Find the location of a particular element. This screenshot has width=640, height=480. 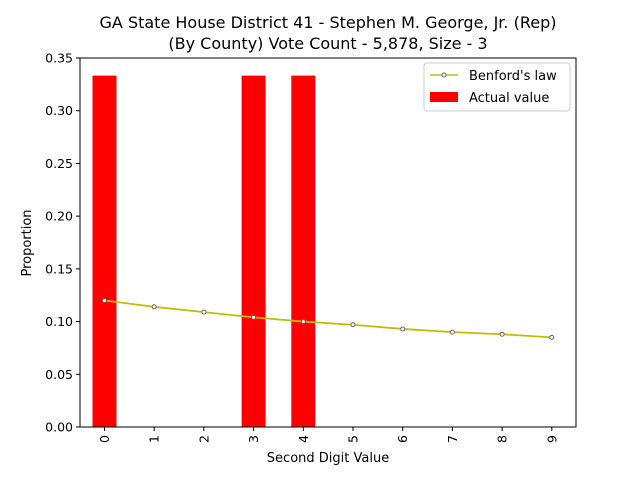

legend-line-marker is located at coordinates (444, 75).